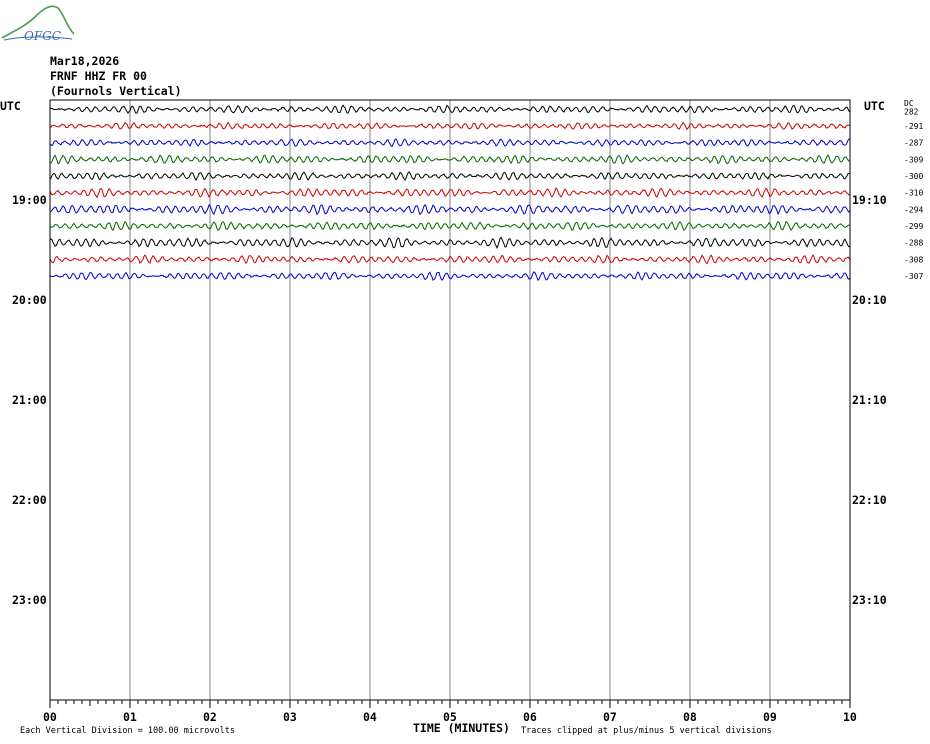  I want to click on x-tick-label: 05, so click(450, 717).